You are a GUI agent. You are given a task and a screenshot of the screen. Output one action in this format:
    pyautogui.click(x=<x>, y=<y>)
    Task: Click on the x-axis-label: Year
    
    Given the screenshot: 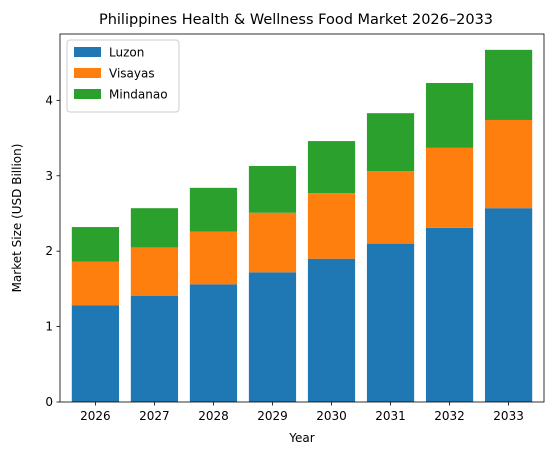 What is the action you would take?
    pyautogui.click(x=301, y=438)
    